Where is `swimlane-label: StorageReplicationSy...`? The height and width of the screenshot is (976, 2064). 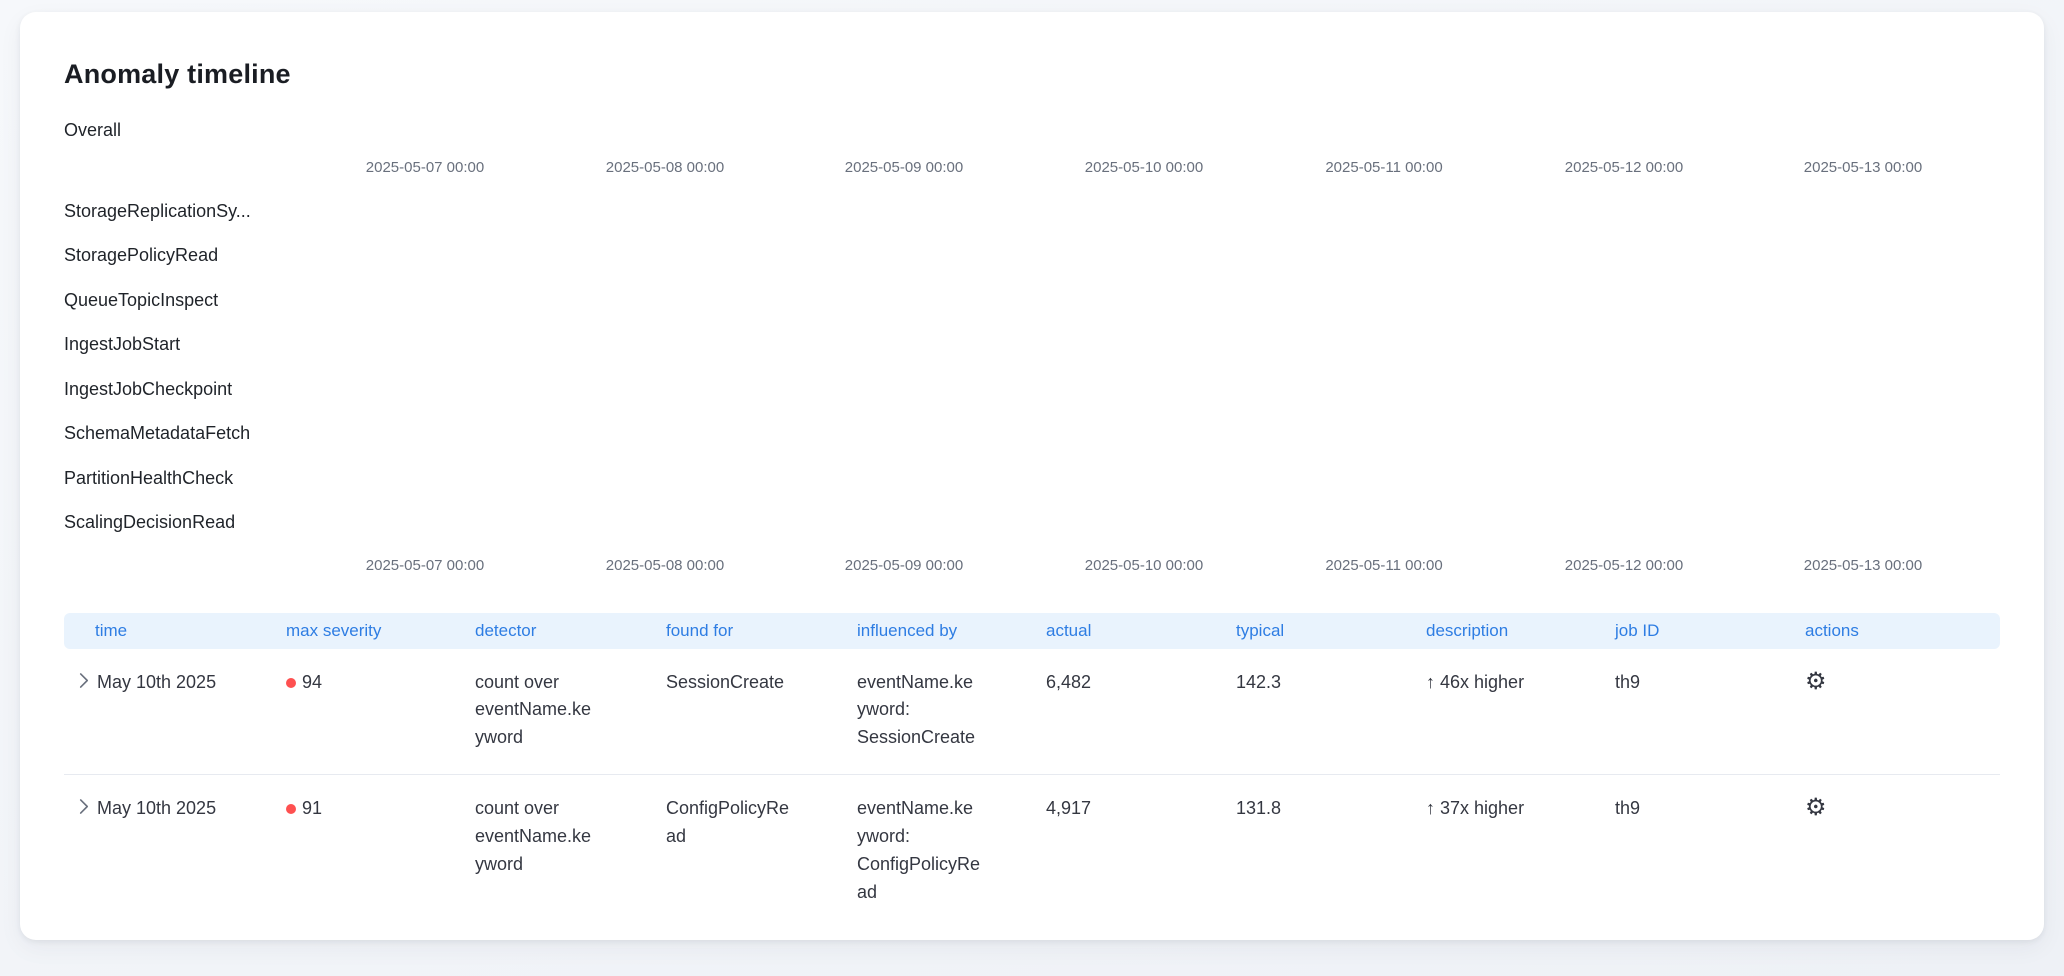
swimlane-label: StorageReplicationSy... is located at coordinates (157, 210).